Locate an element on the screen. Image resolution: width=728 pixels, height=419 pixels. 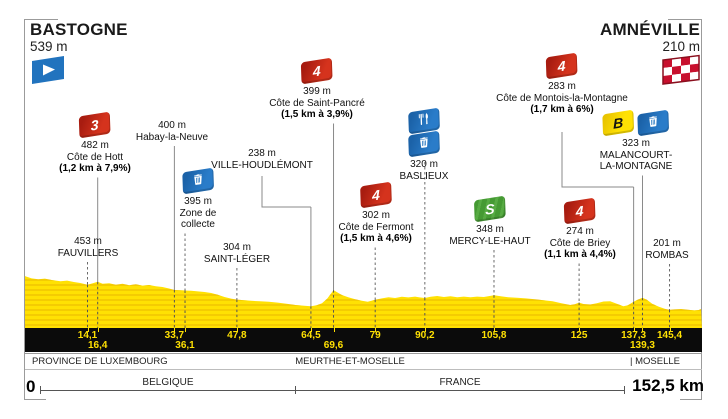
country-line-tick-end is located at coordinates (624, 390).